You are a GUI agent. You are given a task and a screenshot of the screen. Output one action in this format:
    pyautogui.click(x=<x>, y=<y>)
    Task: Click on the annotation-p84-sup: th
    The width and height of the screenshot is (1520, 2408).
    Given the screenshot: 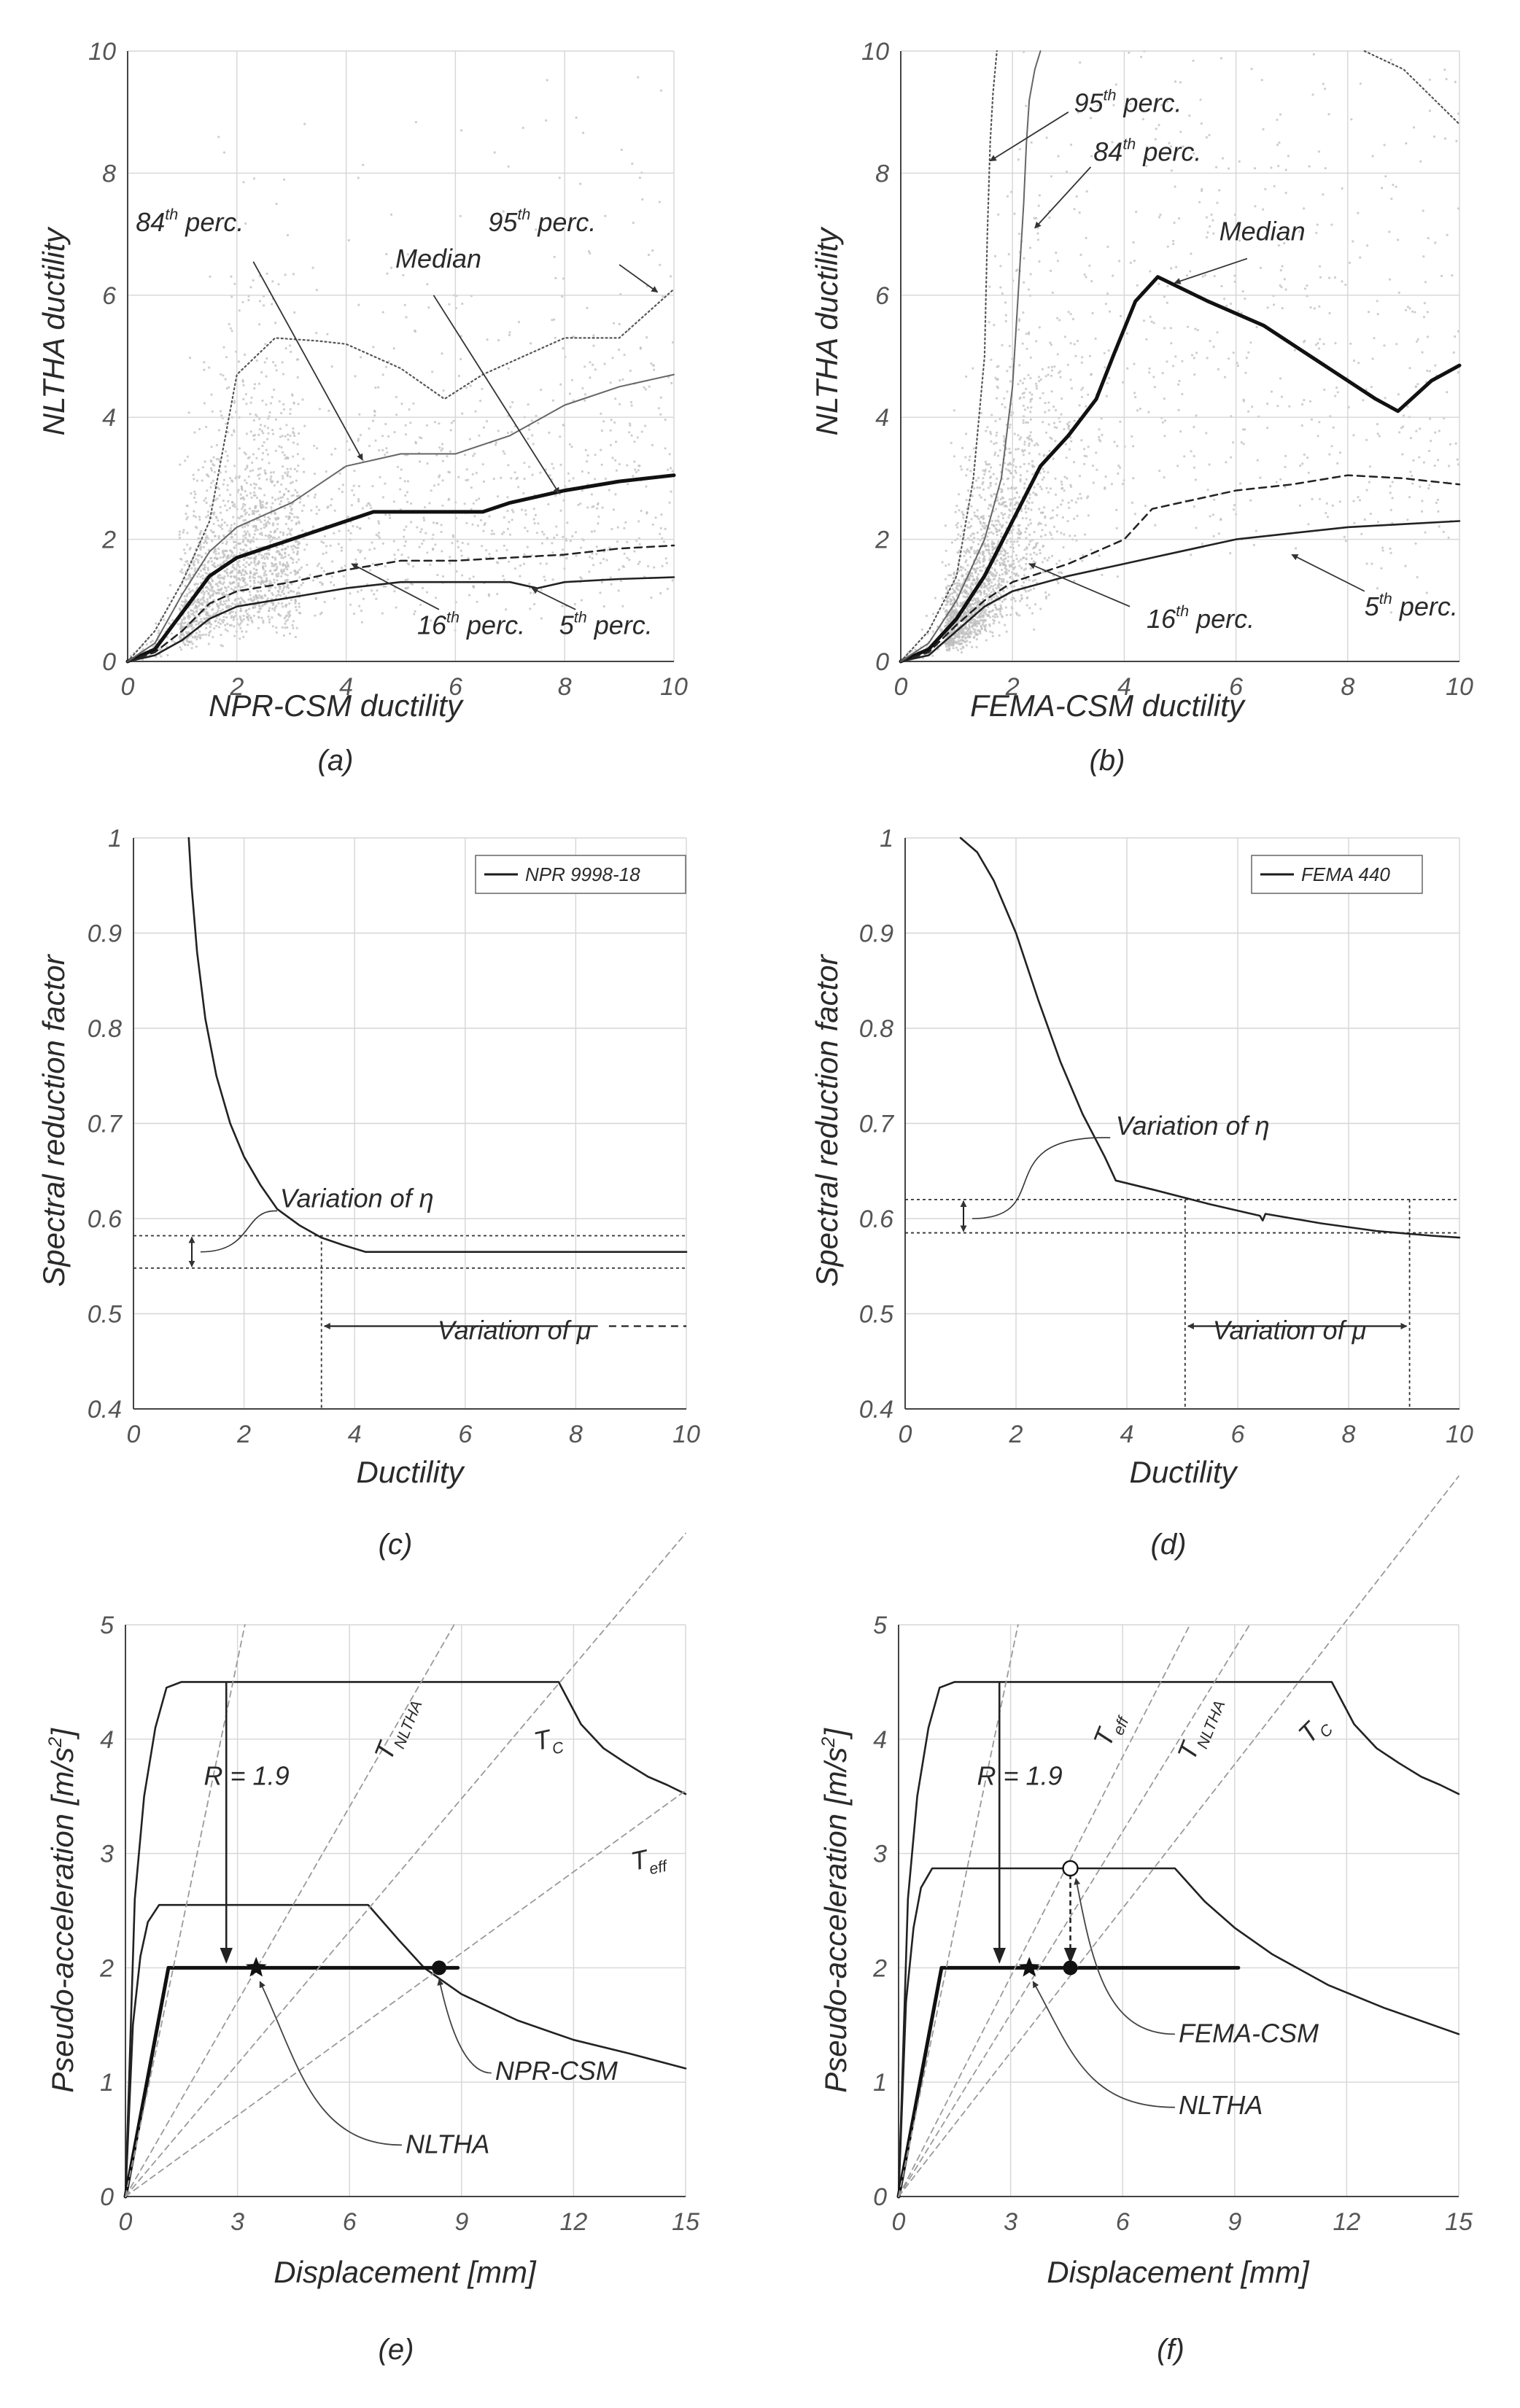 What is the action you would take?
    pyautogui.click(x=171, y=214)
    